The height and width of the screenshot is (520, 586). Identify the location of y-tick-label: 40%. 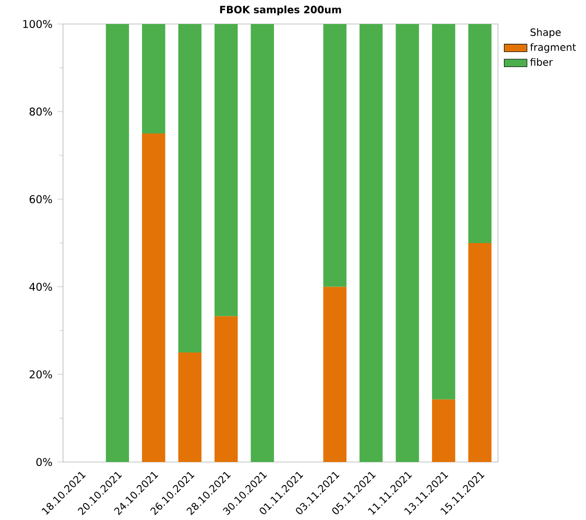
(40, 286).